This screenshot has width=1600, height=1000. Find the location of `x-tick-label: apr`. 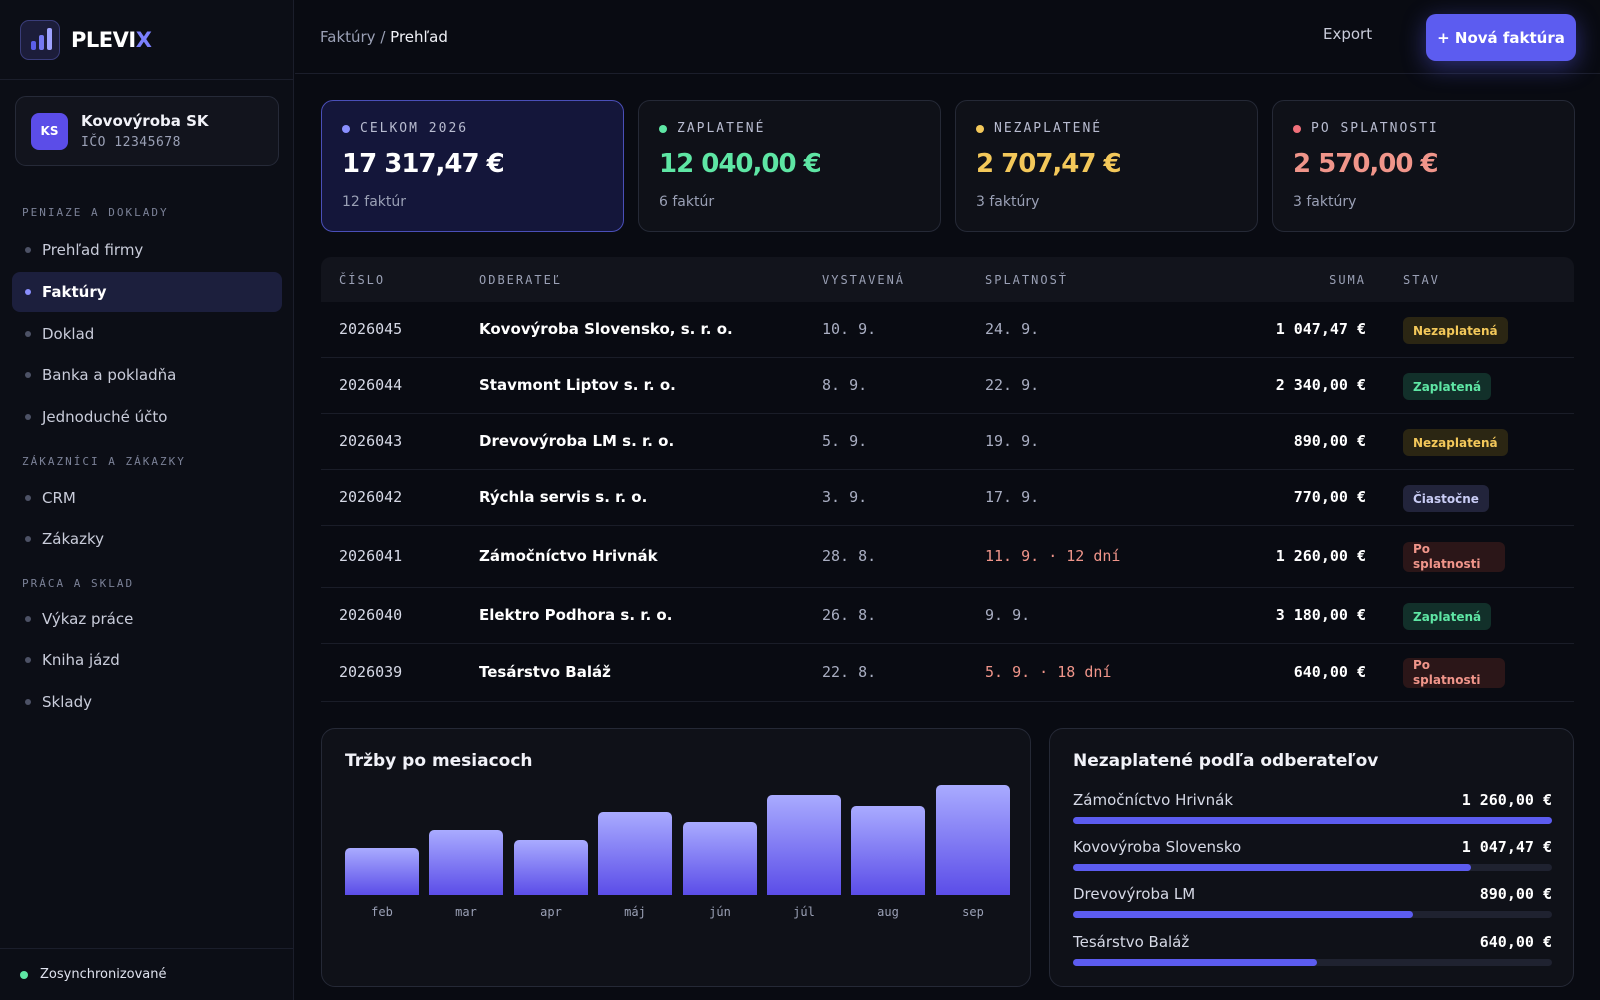

x-tick-label: apr is located at coordinates (551, 912).